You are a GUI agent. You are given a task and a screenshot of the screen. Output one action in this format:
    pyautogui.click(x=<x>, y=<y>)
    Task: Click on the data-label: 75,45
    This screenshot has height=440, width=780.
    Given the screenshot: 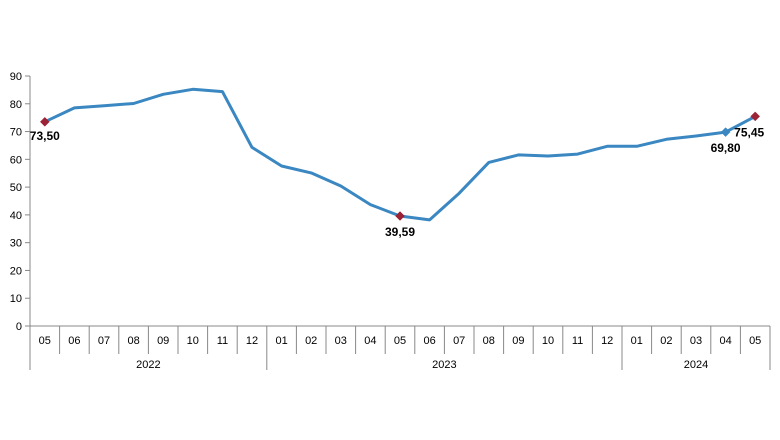 What is the action you would take?
    pyautogui.click(x=749, y=132)
    